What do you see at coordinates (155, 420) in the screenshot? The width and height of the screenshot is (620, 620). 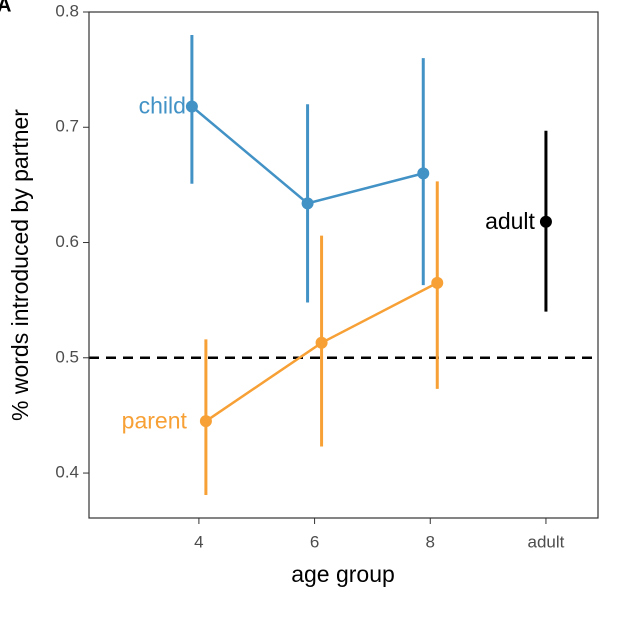 I see `series-label: parent` at bounding box center [155, 420].